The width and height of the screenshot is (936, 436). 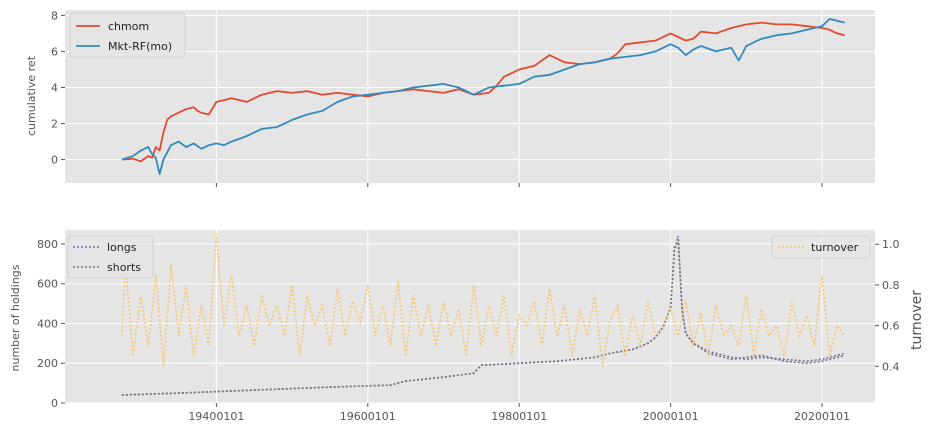 What do you see at coordinates (891, 244) in the screenshot?
I see `bottom-y2tick-label-3: 1.0` at bounding box center [891, 244].